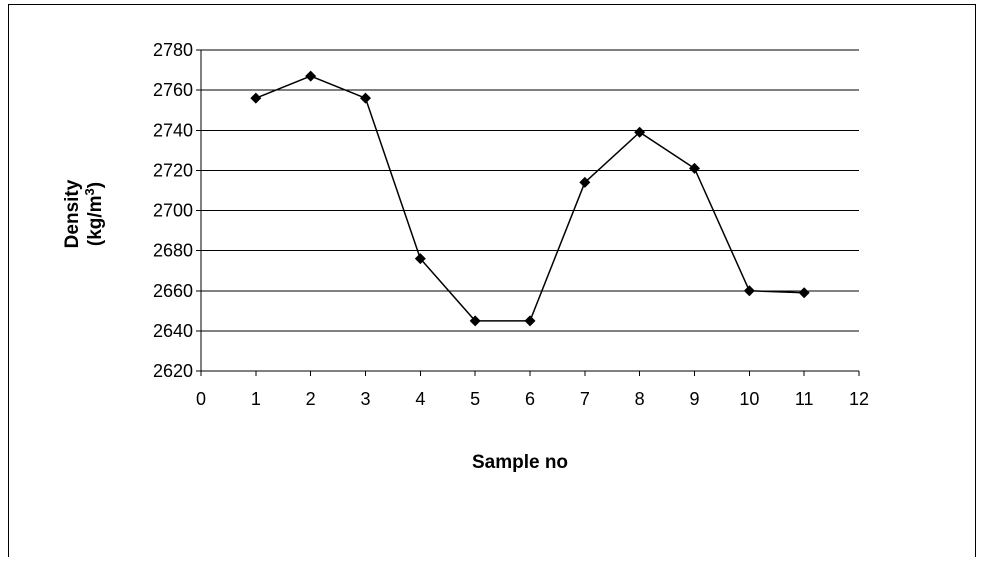  What do you see at coordinates (95, 220) in the screenshot?
I see `y-axis-unit-prefix: (kg/m` at bounding box center [95, 220].